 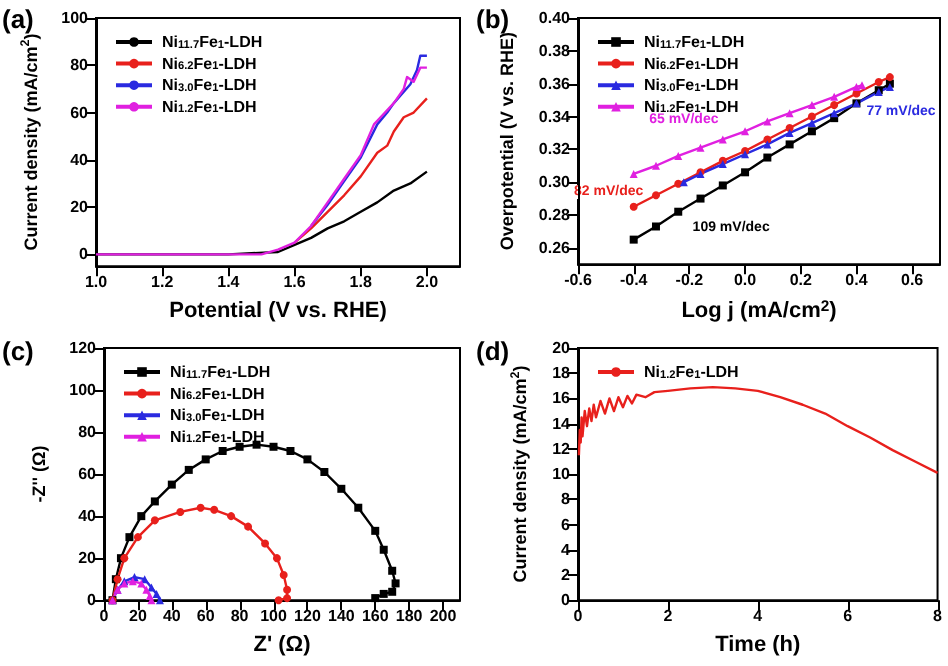 I want to click on y-axis-title: -Z'' (Ω), so click(x=38, y=474).